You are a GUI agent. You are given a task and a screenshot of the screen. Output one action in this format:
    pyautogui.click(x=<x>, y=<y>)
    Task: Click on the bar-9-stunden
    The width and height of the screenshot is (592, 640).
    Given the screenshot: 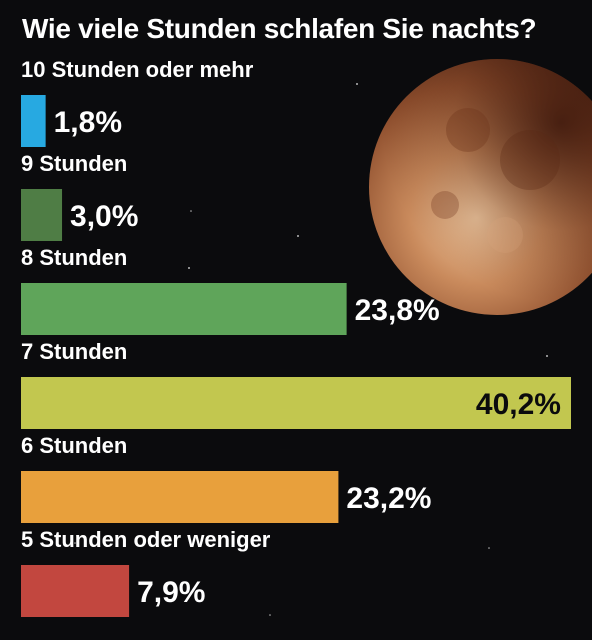 What is the action you would take?
    pyautogui.click(x=42, y=215)
    